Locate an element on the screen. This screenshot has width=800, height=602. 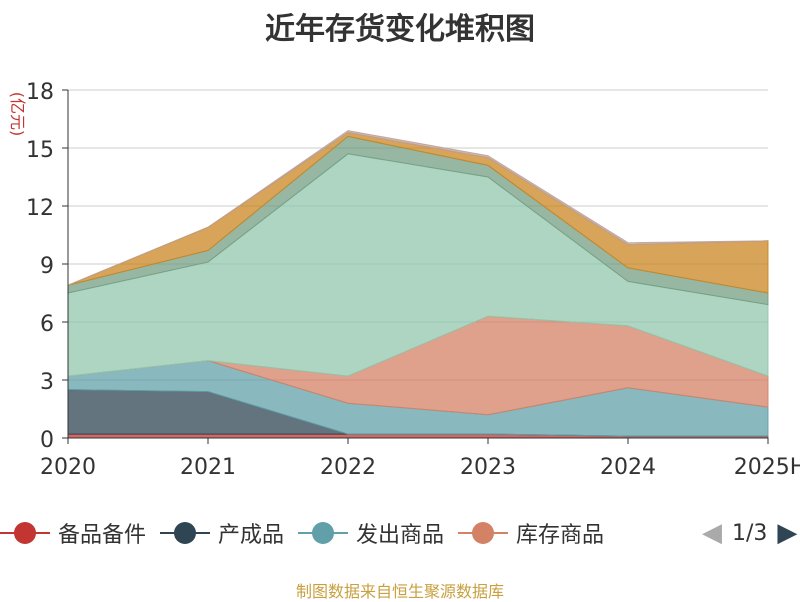
legend: 备品备件 产成品 发出商品 库存商品 is located at coordinates (309, 533).